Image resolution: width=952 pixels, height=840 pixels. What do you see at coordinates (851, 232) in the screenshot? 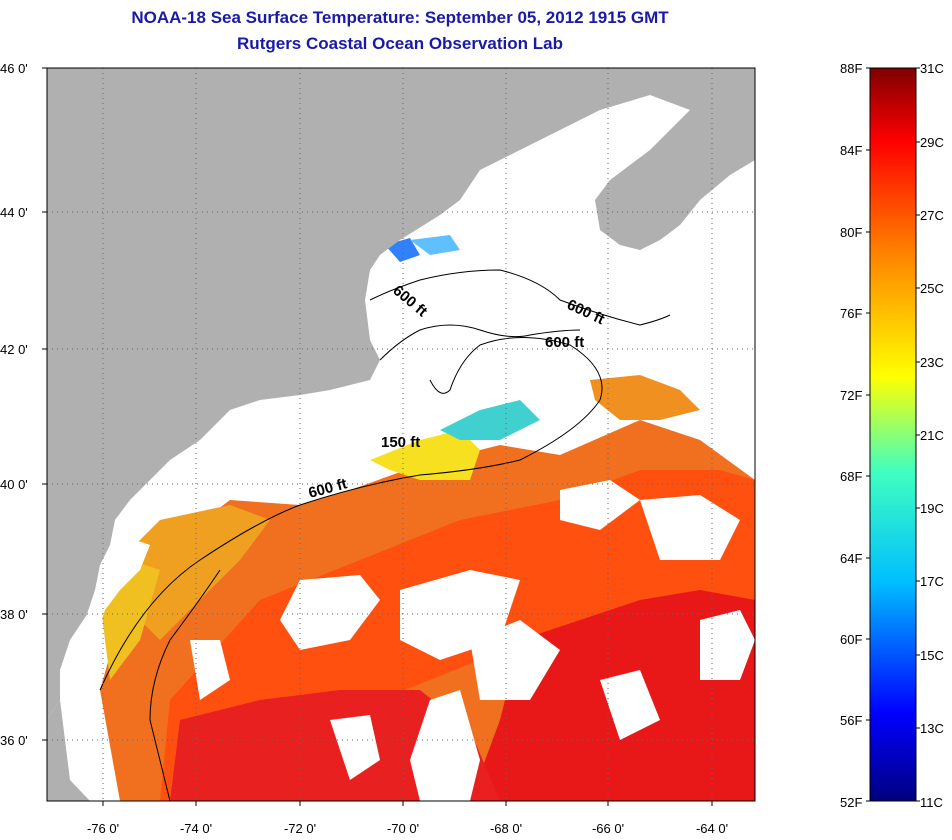
I see `colorbar-f-label: 80F` at bounding box center [851, 232].